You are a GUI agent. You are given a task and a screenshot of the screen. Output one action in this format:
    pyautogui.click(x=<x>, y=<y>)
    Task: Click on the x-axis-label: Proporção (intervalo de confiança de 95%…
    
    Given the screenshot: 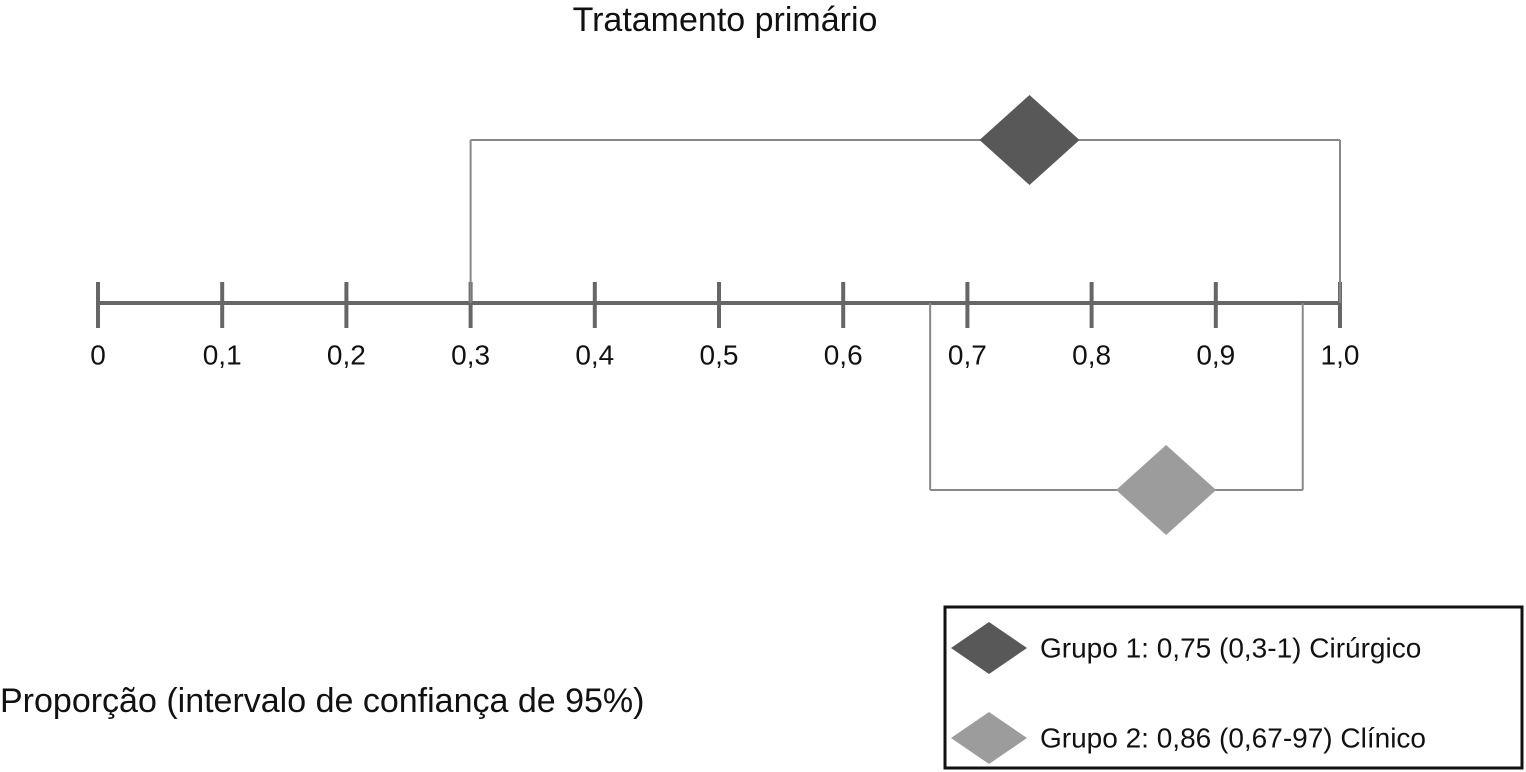 What is the action you would take?
    pyautogui.click(x=322, y=701)
    